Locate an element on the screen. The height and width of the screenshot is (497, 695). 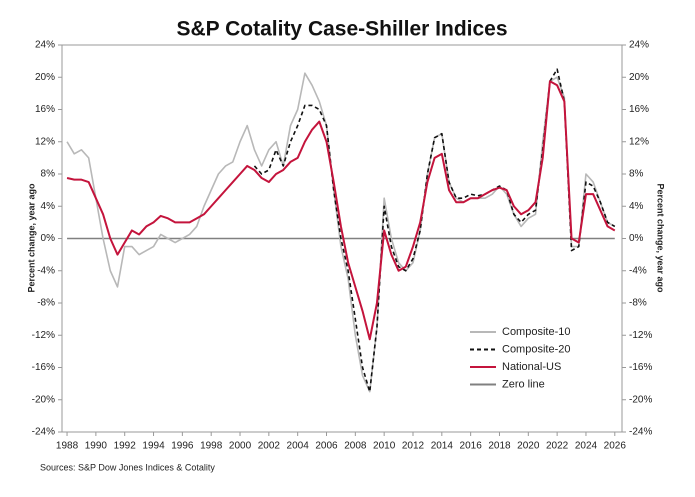
x-tick-label: 1992 is located at coordinates (125, 446).